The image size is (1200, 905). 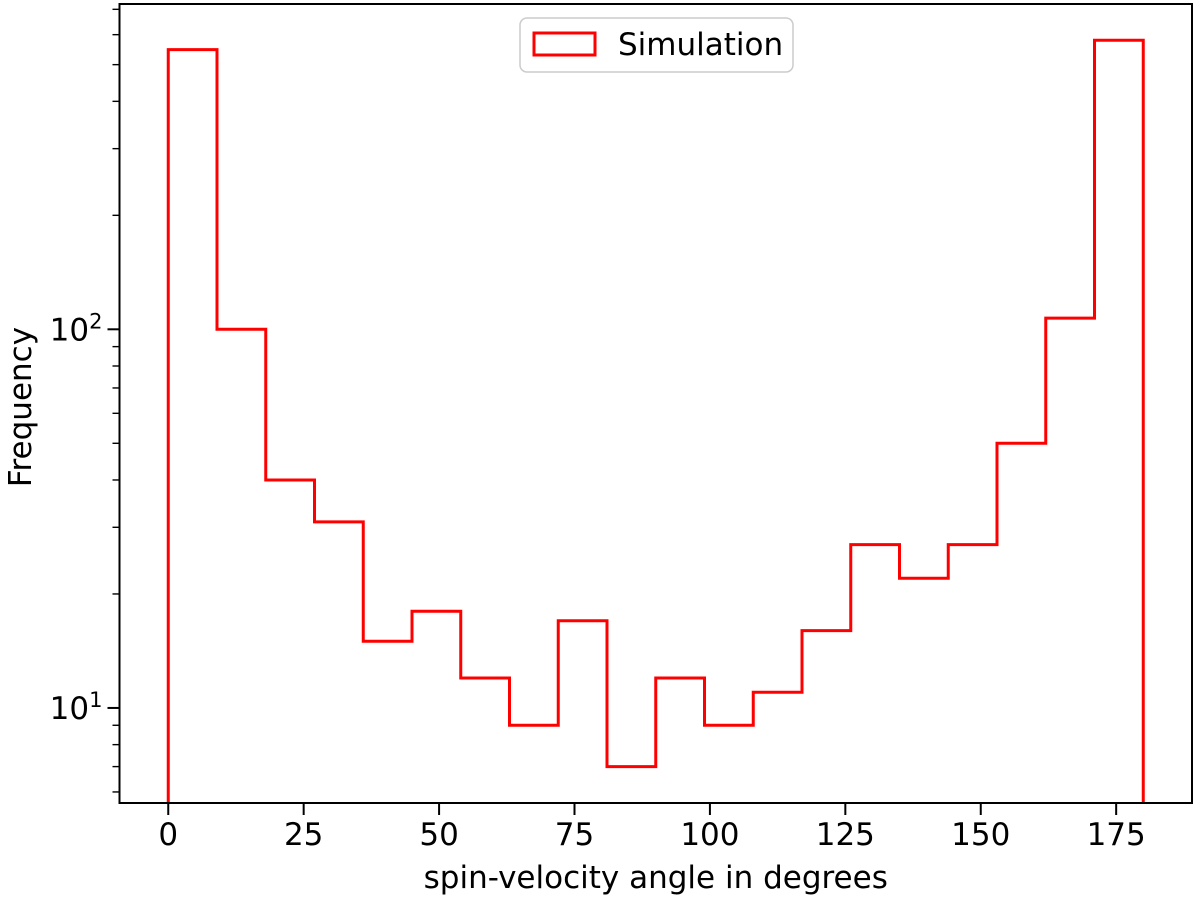 What do you see at coordinates (76, 707) in the screenshot?
I see `y-tick-label: 10¹` at bounding box center [76, 707].